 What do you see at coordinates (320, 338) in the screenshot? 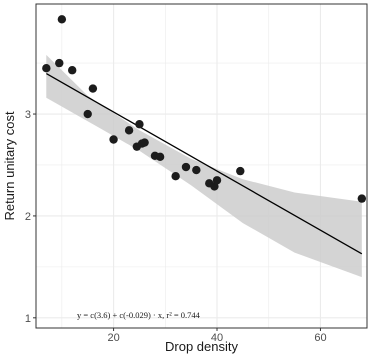
I see `x-tick-label: 60` at bounding box center [320, 338].